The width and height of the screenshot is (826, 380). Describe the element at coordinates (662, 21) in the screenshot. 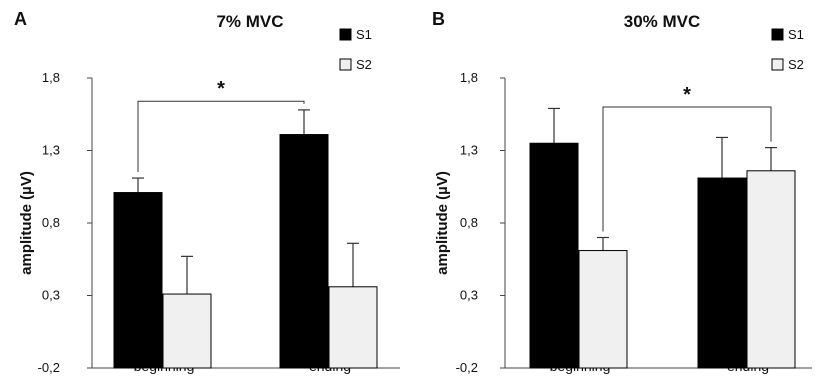

I see `chart-title: 30% MVC` at that location.